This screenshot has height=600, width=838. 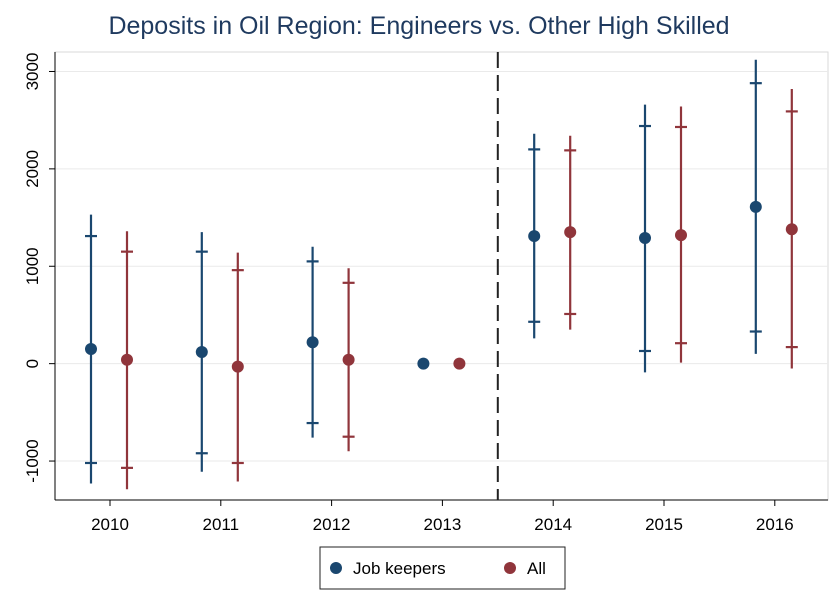 I want to click on legend-label: All, so click(x=536, y=568).